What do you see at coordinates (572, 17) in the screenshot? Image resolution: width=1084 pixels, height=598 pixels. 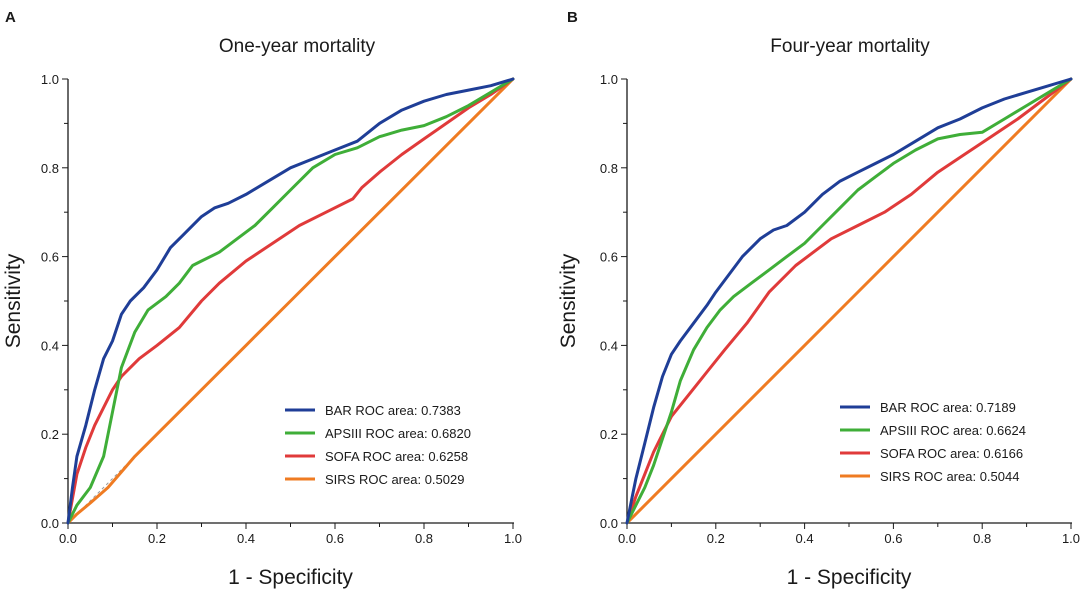 I see `panel-letter: B` at bounding box center [572, 17].